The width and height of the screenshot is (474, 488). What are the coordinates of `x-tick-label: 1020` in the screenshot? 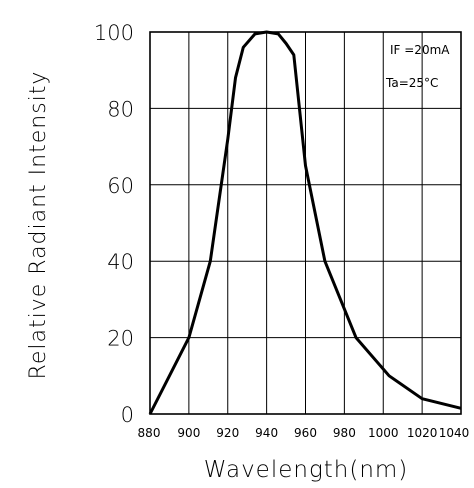 It's located at (422, 433).